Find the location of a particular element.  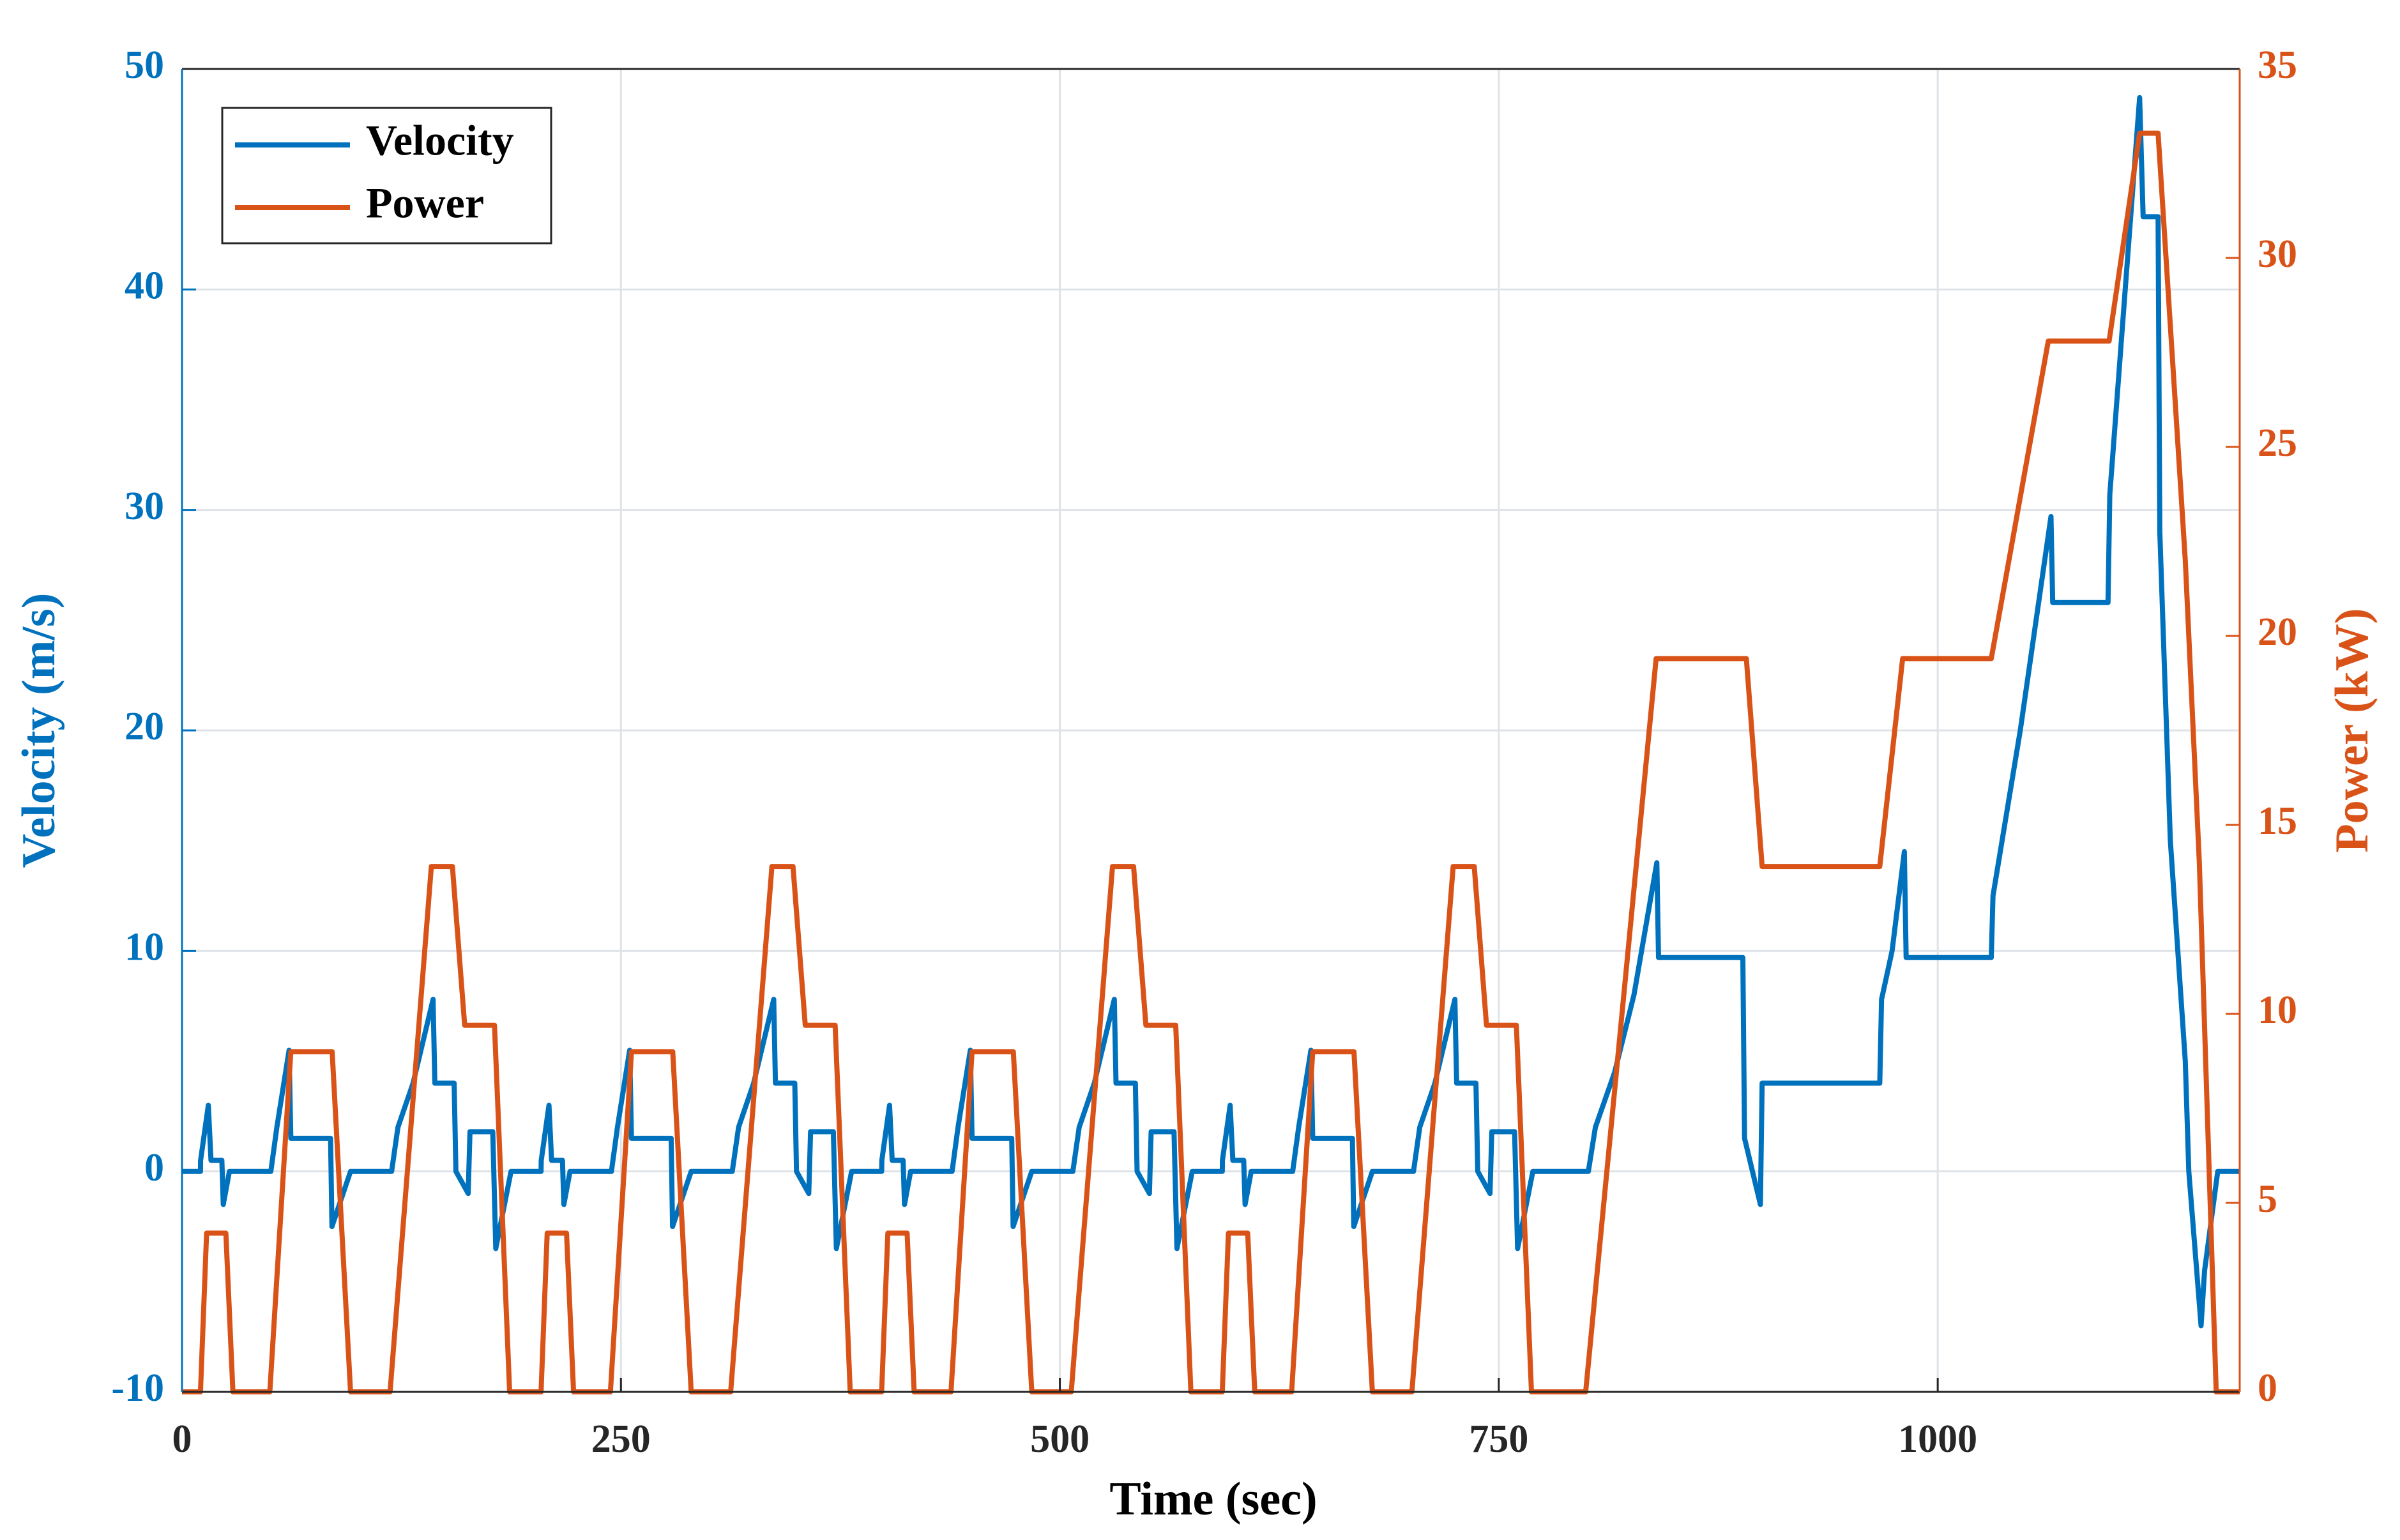

y2-tick-label: 30 is located at coordinates (2277, 254).